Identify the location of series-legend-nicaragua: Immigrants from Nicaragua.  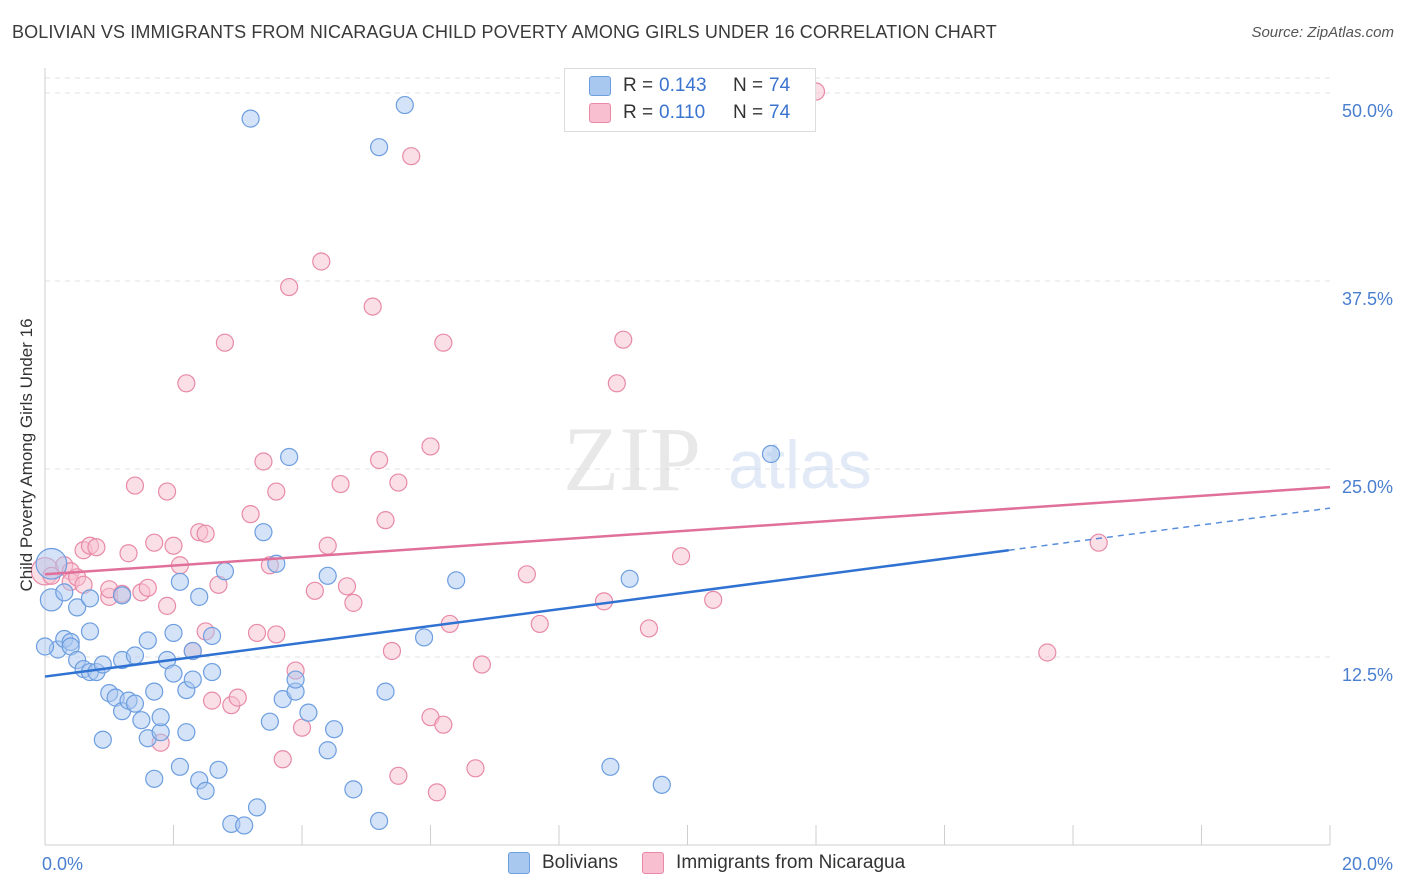
(773, 863).